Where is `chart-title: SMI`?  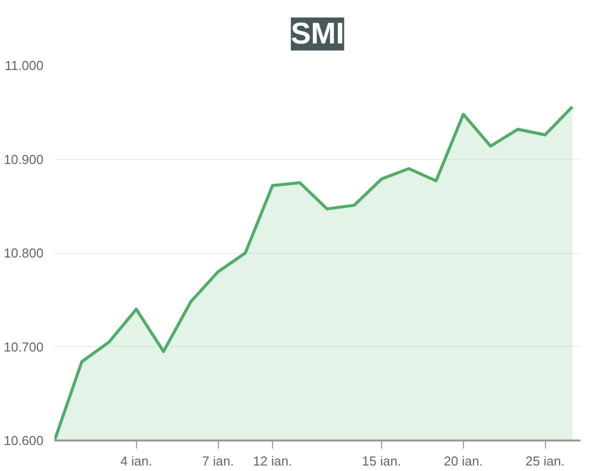
chart-title: SMI is located at coordinates (317, 34).